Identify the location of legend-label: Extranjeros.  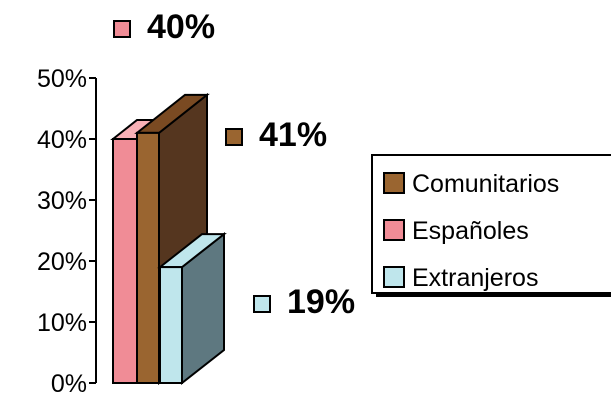
(475, 278).